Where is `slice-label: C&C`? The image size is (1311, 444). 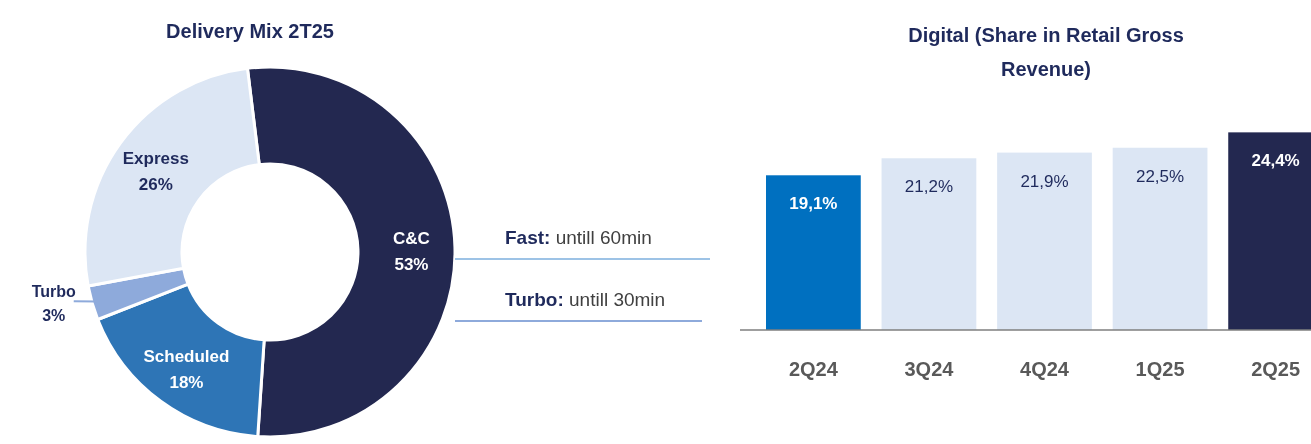 slice-label: C&C is located at coordinates (411, 239).